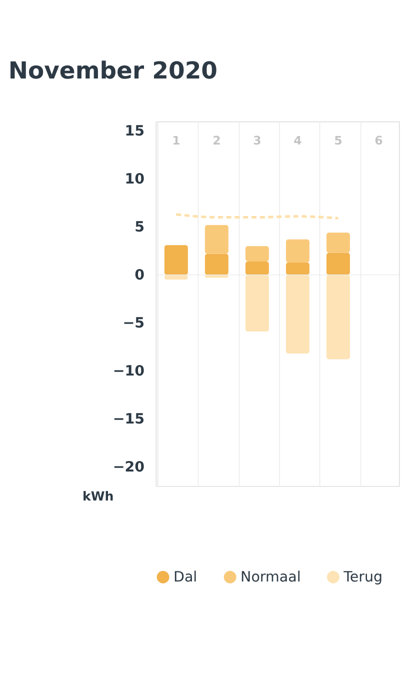  I want to click on x-tick-label: 3, so click(257, 140).